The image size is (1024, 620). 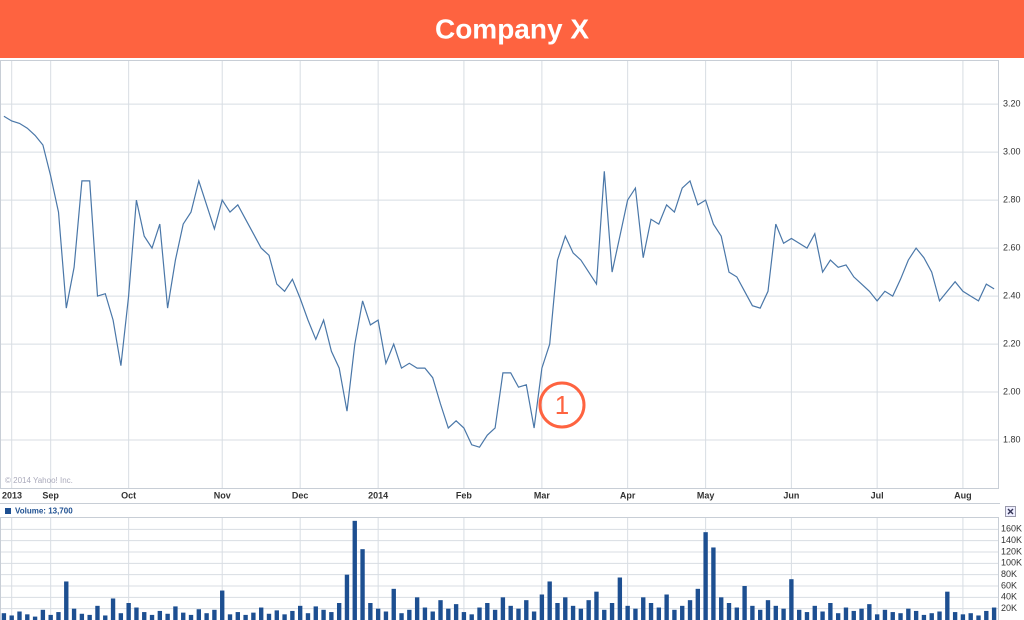 What do you see at coordinates (300, 495) in the screenshot?
I see `x-tick-label: Dec` at bounding box center [300, 495].